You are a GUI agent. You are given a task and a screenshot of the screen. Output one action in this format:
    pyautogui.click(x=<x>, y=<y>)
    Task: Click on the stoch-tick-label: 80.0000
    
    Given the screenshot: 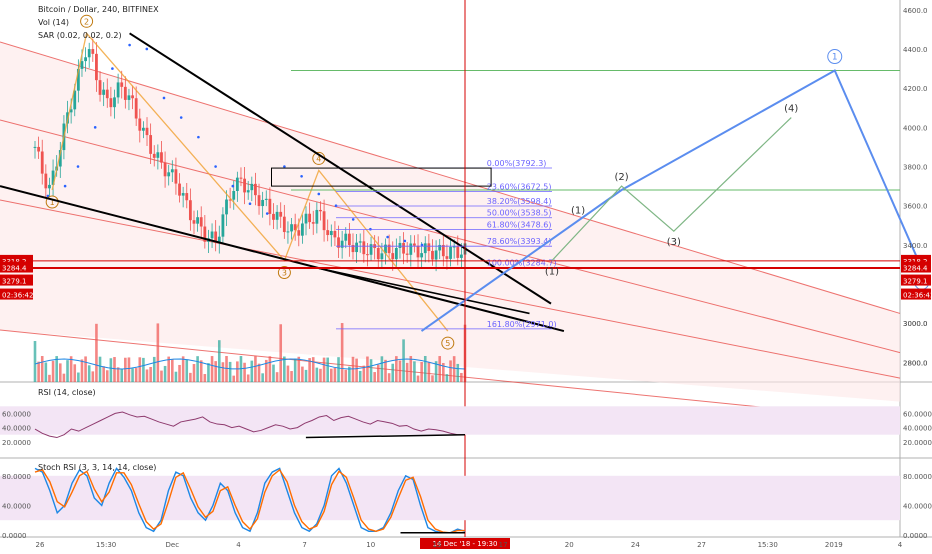 What is the action you would take?
    pyautogui.click(x=917, y=477)
    